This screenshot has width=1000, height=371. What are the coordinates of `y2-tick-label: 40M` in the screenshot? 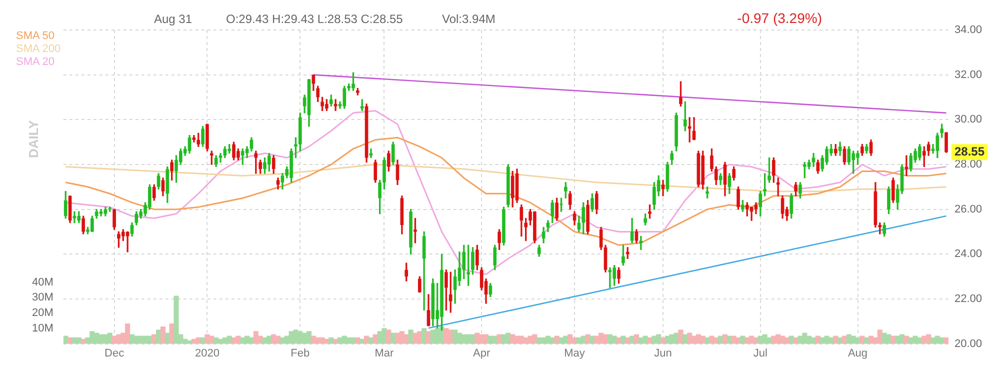 It's located at (43, 282).